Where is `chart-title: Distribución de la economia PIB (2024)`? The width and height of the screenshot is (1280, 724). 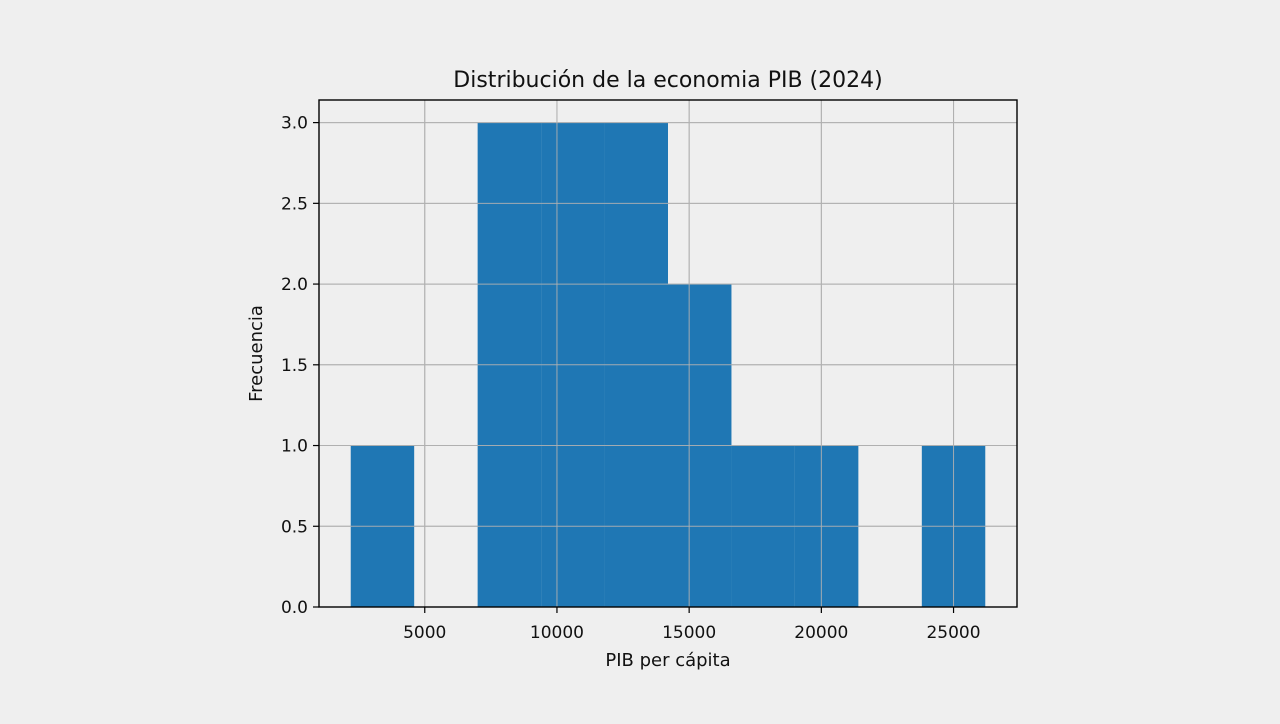
chart-title: Distribución de la economia PIB (2024) is located at coordinates (667, 80).